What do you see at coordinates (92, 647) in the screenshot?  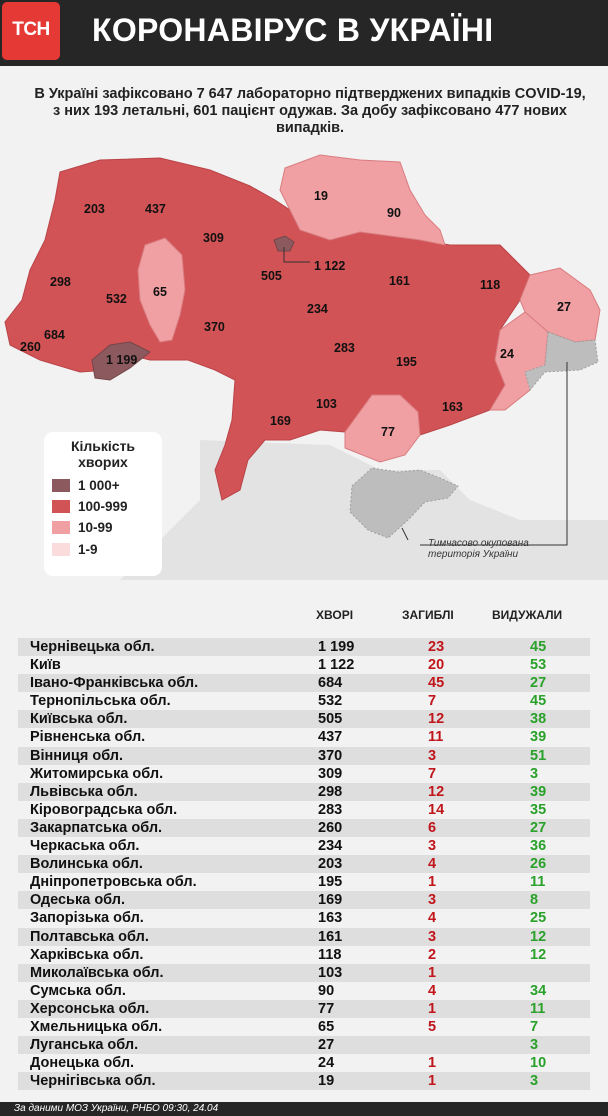 I see `region-name: Чернівецька обл.` at bounding box center [92, 647].